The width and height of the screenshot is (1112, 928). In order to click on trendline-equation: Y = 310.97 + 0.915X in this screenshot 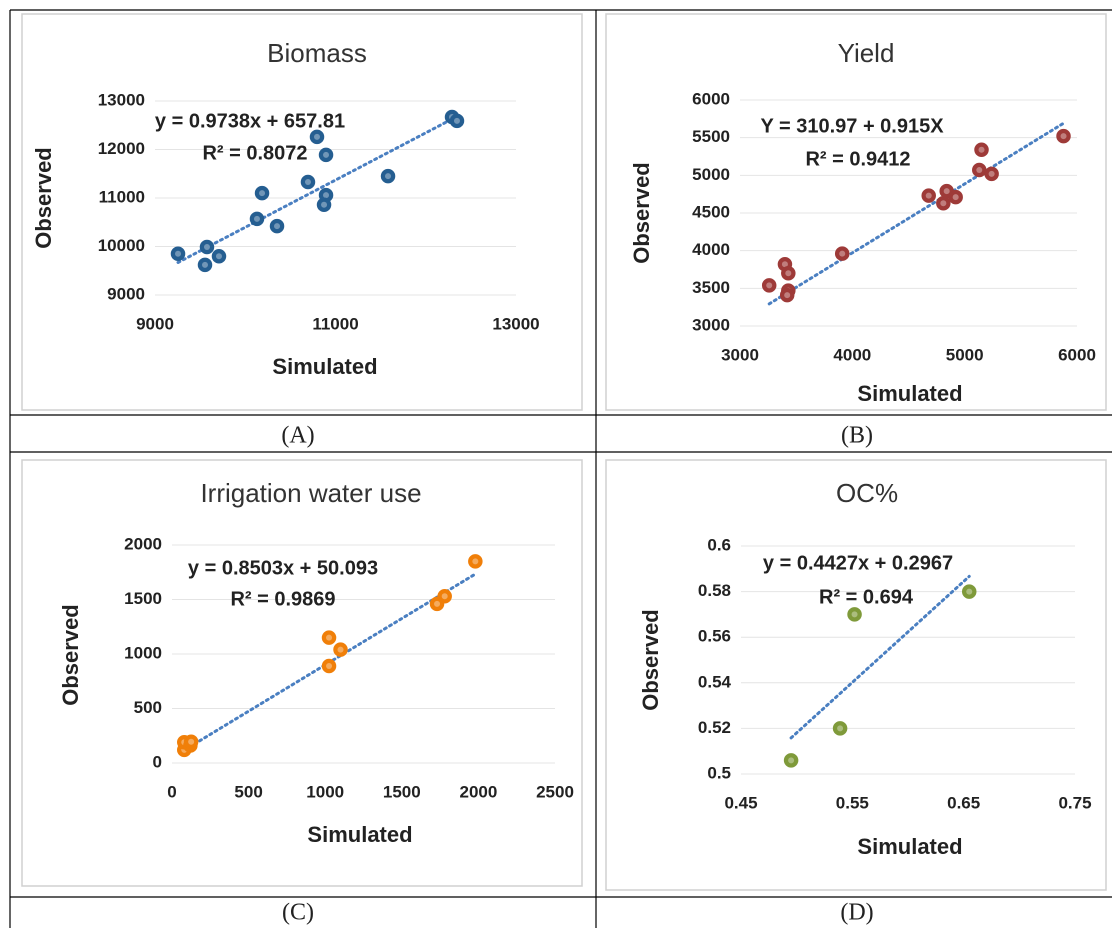, I will do `click(852, 126)`.